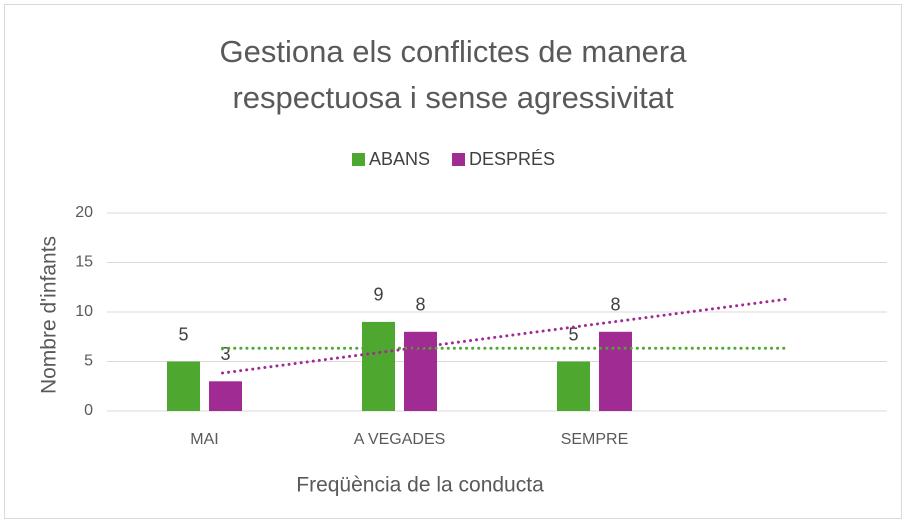 This screenshot has width=907, height=524. Describe the element at coordinates (399, 159) in the screenshot. I see `legend-label: ABANS` at that location.